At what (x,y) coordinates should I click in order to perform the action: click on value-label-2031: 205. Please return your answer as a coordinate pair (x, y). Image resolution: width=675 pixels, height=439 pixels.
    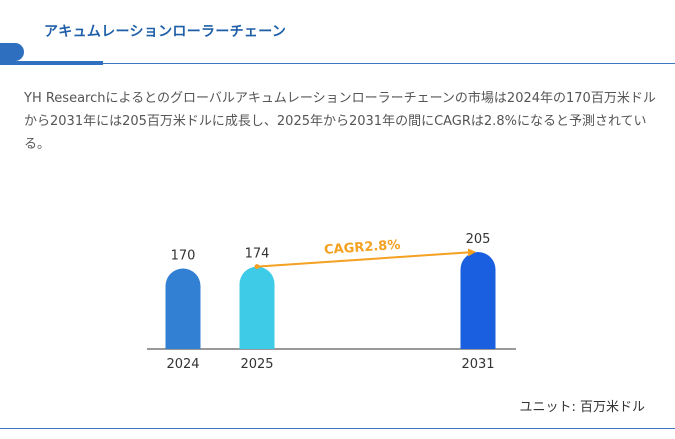
    Looking at the image, I should click on (478, 239).